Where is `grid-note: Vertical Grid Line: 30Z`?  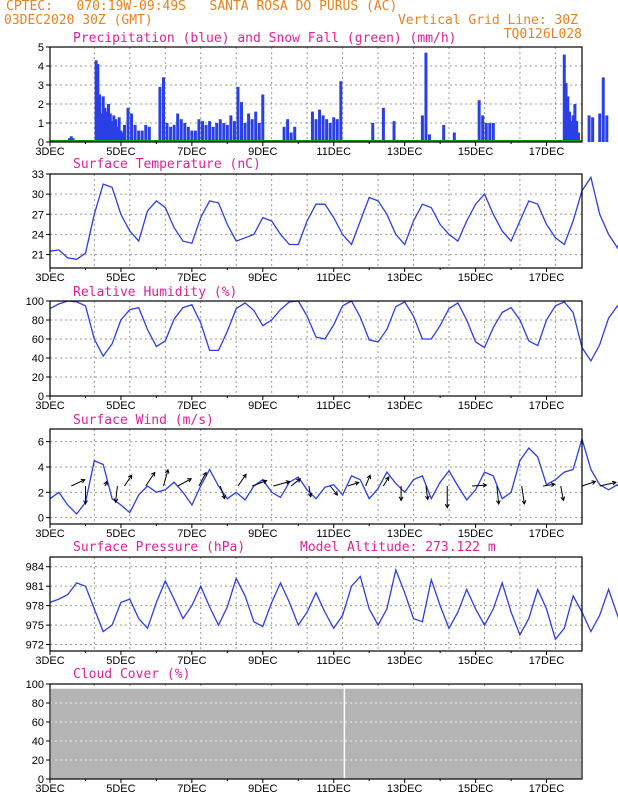
grid-note: Vertical Grid Line: 30Z is located at coordinates (487, 20).